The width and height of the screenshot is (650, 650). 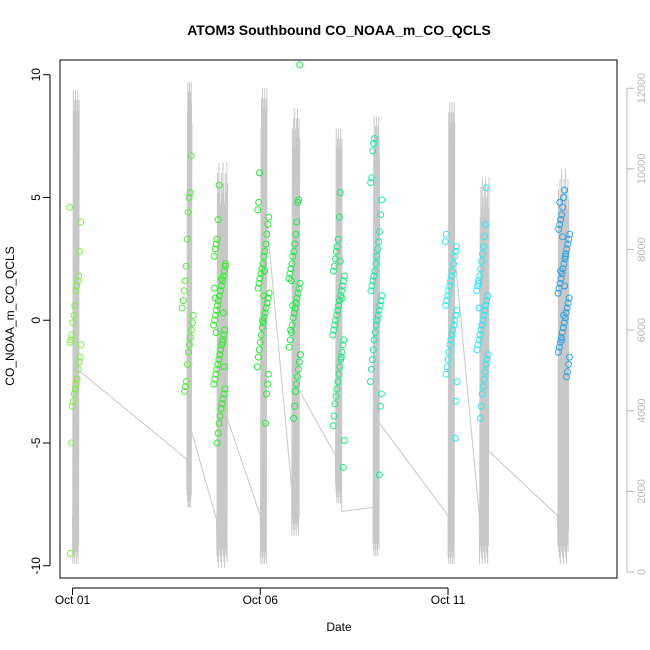 I want to click on y-tick-label: -5, so click(x=36, y=442).